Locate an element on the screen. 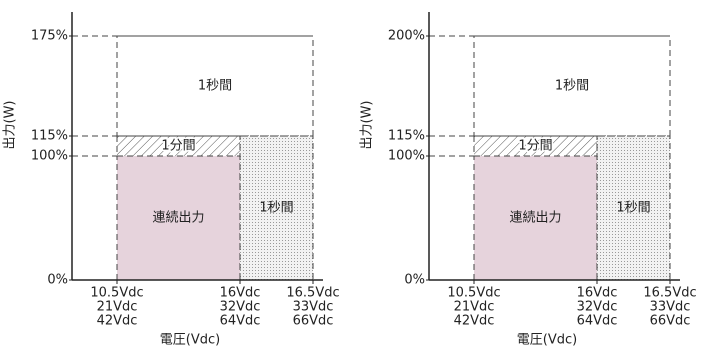  y-tick-label: 200% is located at coordinates (406, 36).